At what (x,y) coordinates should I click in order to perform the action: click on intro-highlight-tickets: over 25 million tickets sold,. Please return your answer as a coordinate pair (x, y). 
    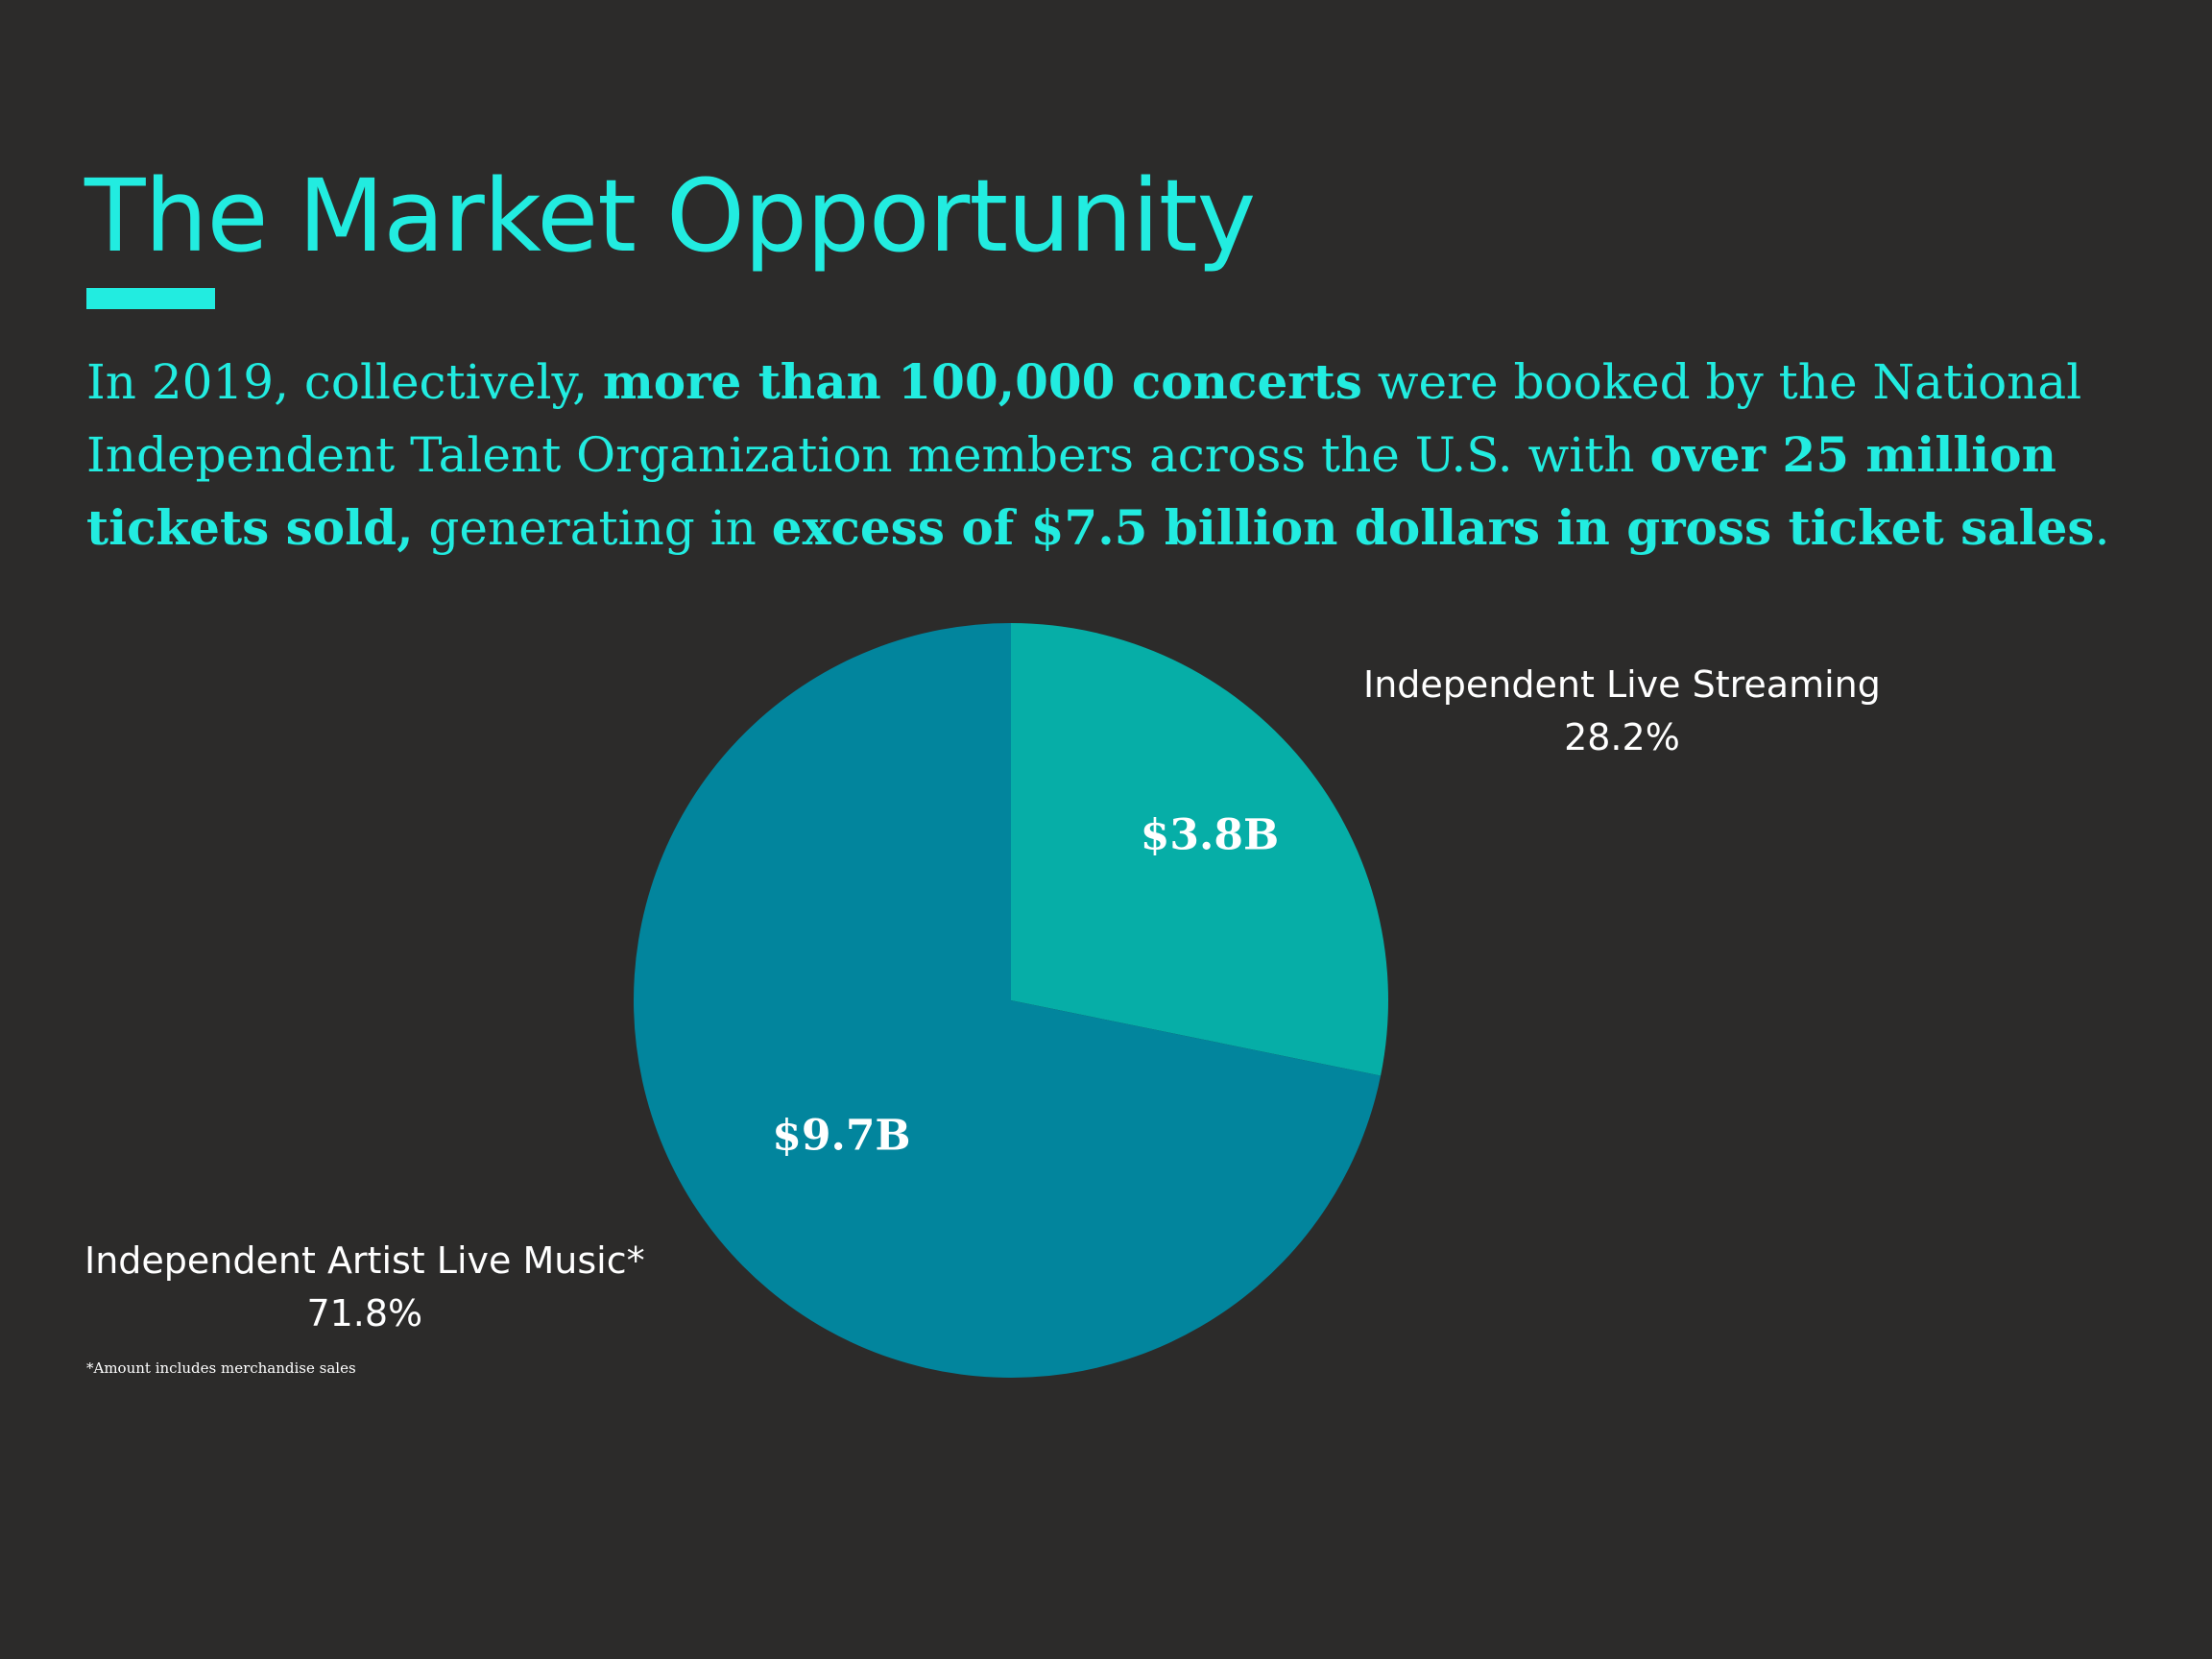
    Looking at the image, I should click on (1071, 491).